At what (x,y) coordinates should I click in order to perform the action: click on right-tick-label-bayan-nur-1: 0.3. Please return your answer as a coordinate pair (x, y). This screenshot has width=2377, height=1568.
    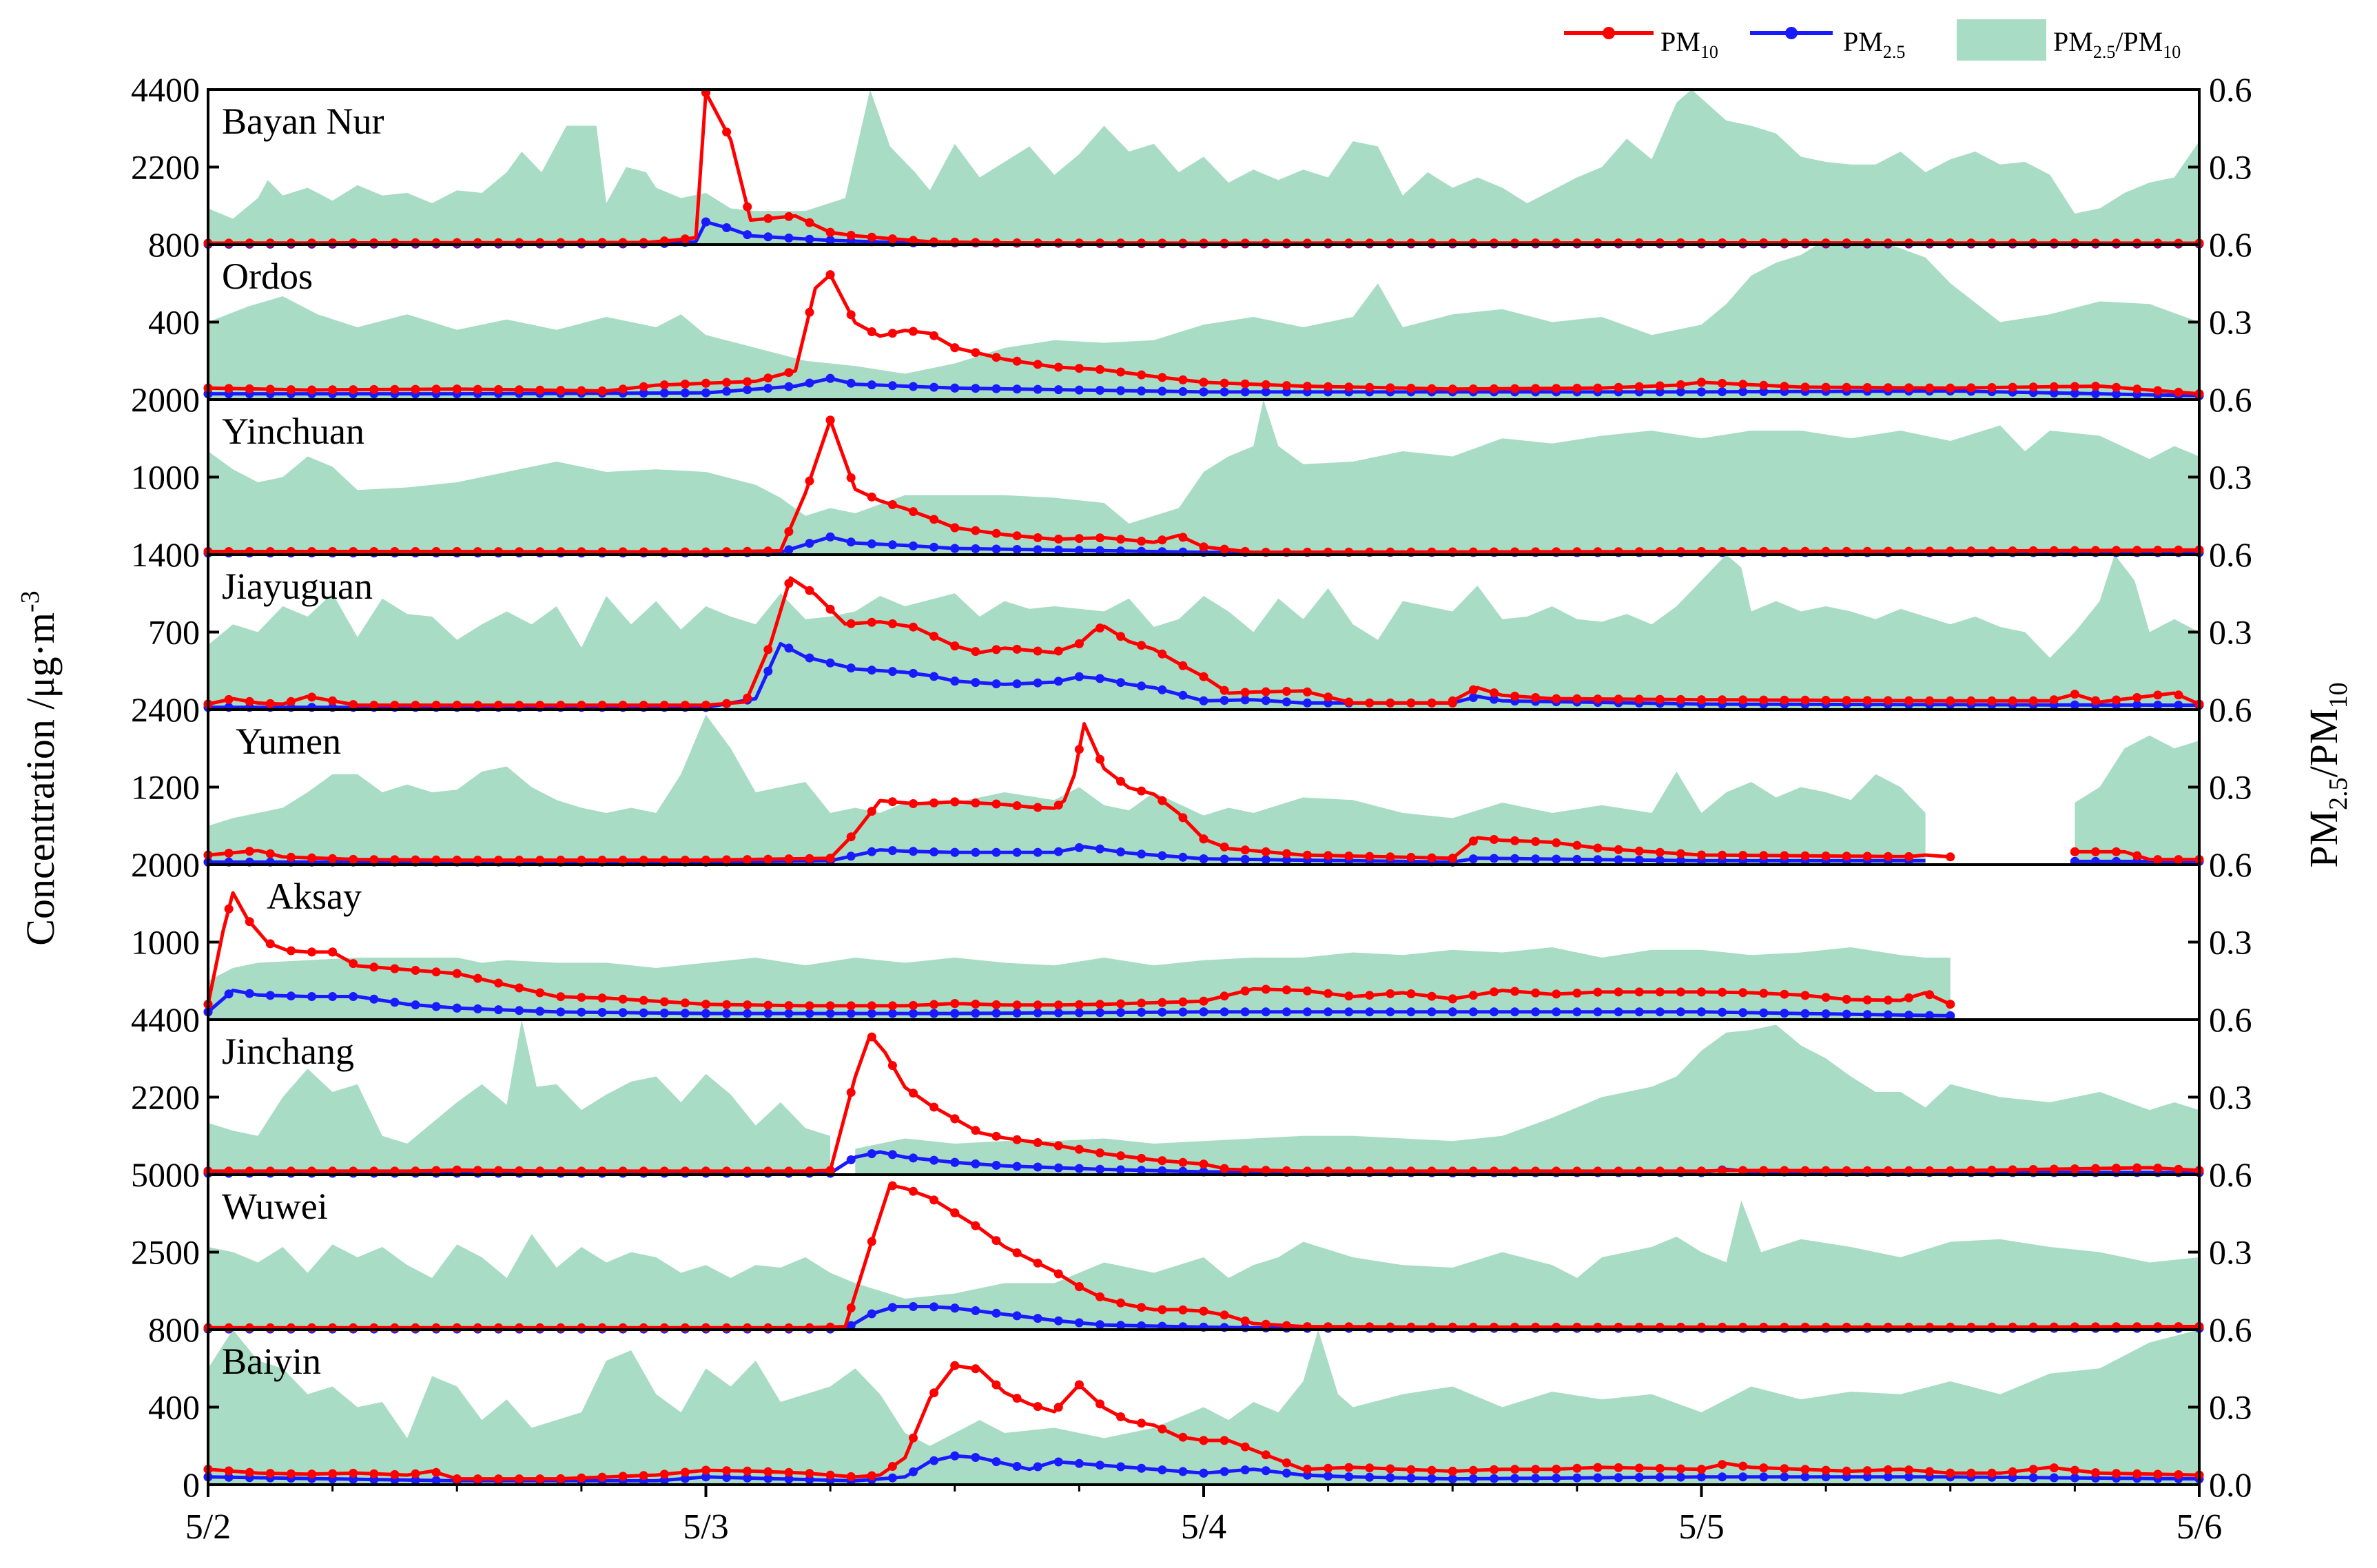
    Looking at the image, I should click on (2230, 167).